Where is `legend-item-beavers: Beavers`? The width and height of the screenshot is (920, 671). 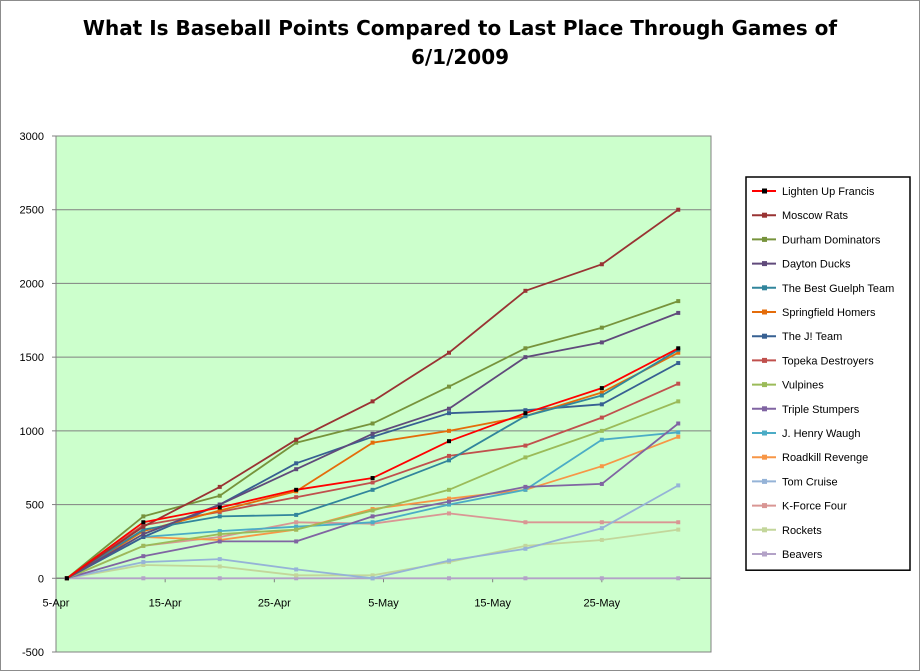 legend-item-beavers: Beavers is located at coordinates (787, 555).